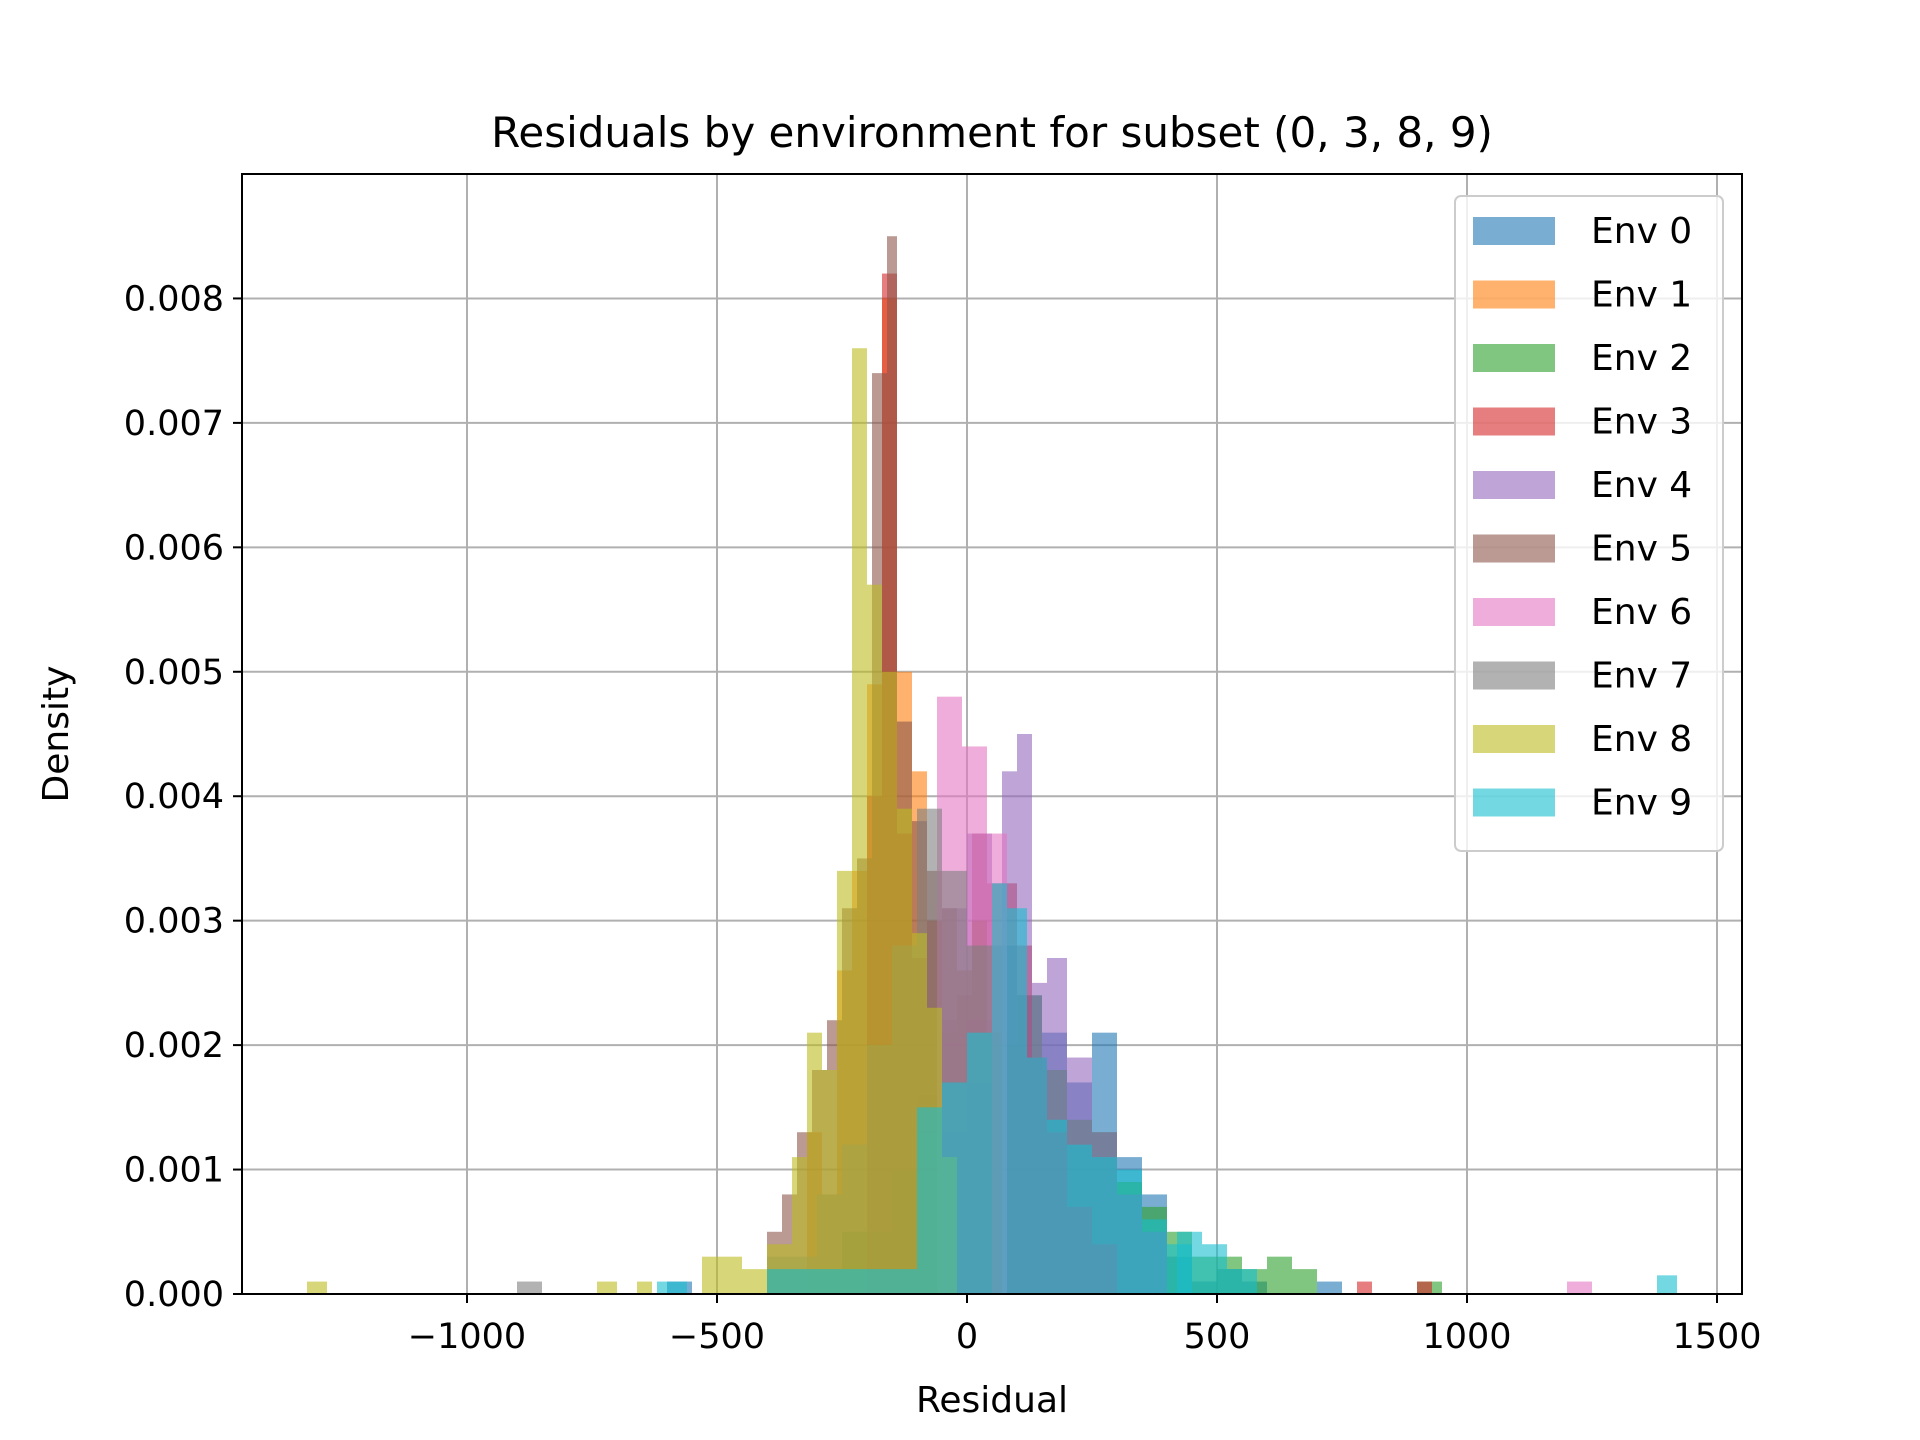 Image resolution: width=1920 pixels, height=1440 pixels. What do you see at coordinates (174, 673) in the screenshot?
I see `y-tick-label: 0.005` at bounding box center [174, 673].